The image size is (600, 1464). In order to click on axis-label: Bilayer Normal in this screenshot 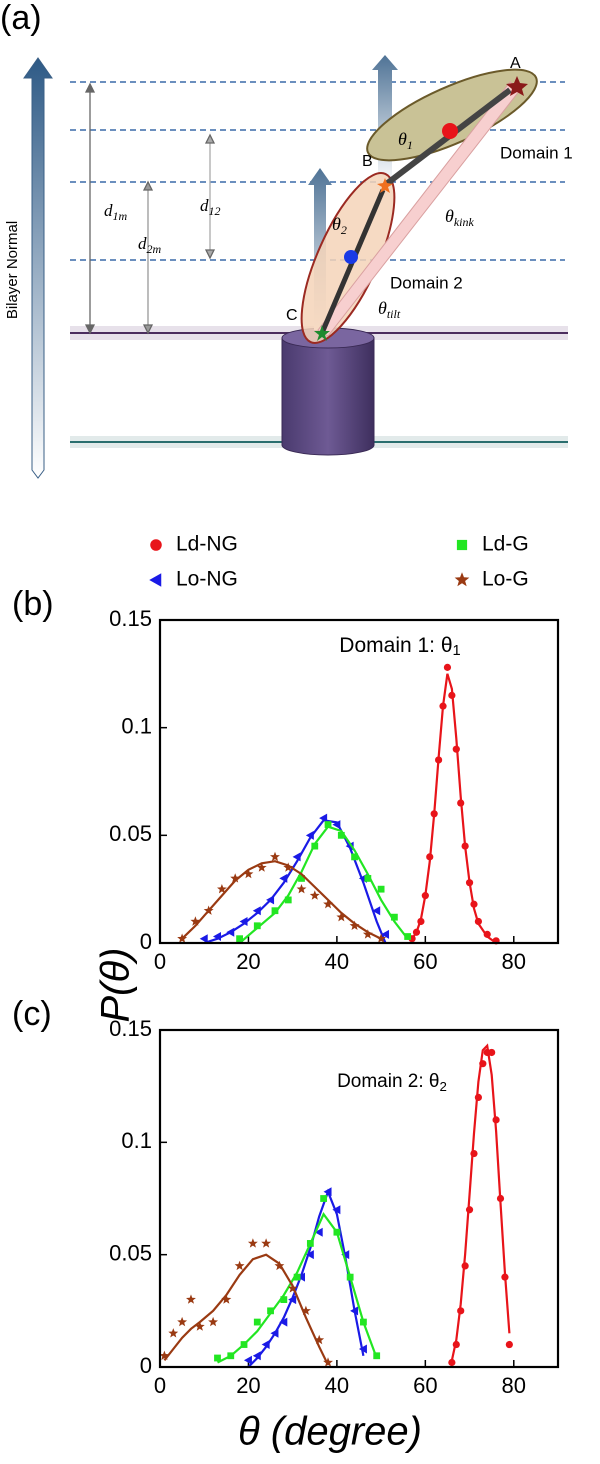, I will do `click(12, 270)`.